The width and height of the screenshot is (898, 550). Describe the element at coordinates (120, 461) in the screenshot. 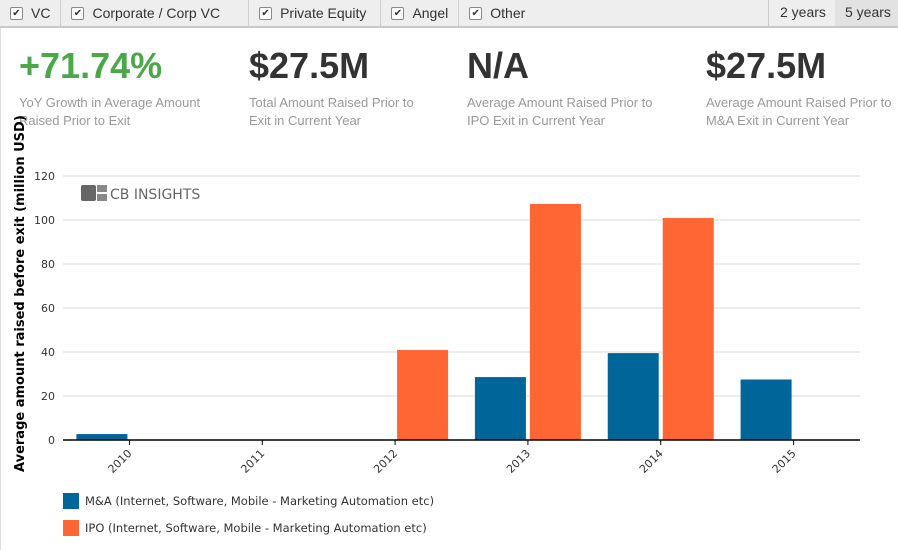

I see `x-tick-label: 2010` at that location.